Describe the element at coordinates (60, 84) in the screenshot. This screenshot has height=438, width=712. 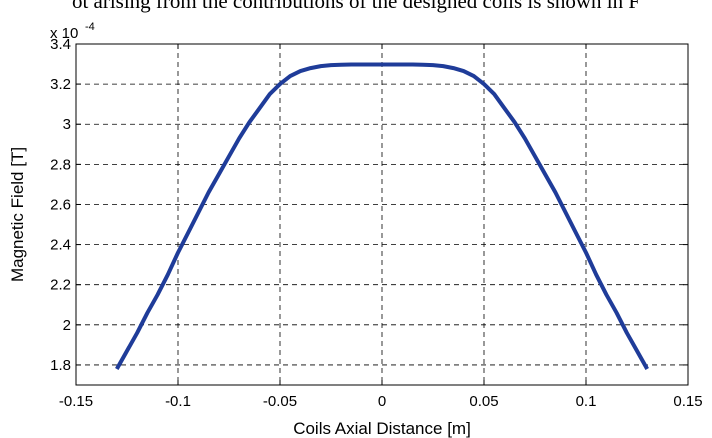
I see `y-tick-label: 3.2` at that location.